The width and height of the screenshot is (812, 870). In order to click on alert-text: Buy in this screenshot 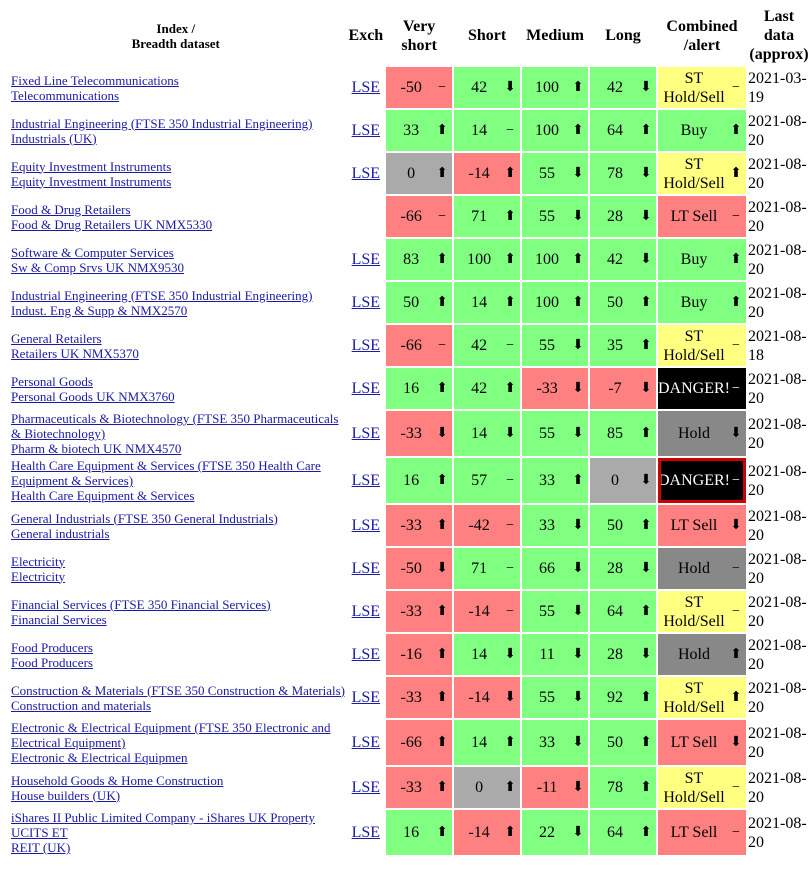, I will do `click(694, 259)`.